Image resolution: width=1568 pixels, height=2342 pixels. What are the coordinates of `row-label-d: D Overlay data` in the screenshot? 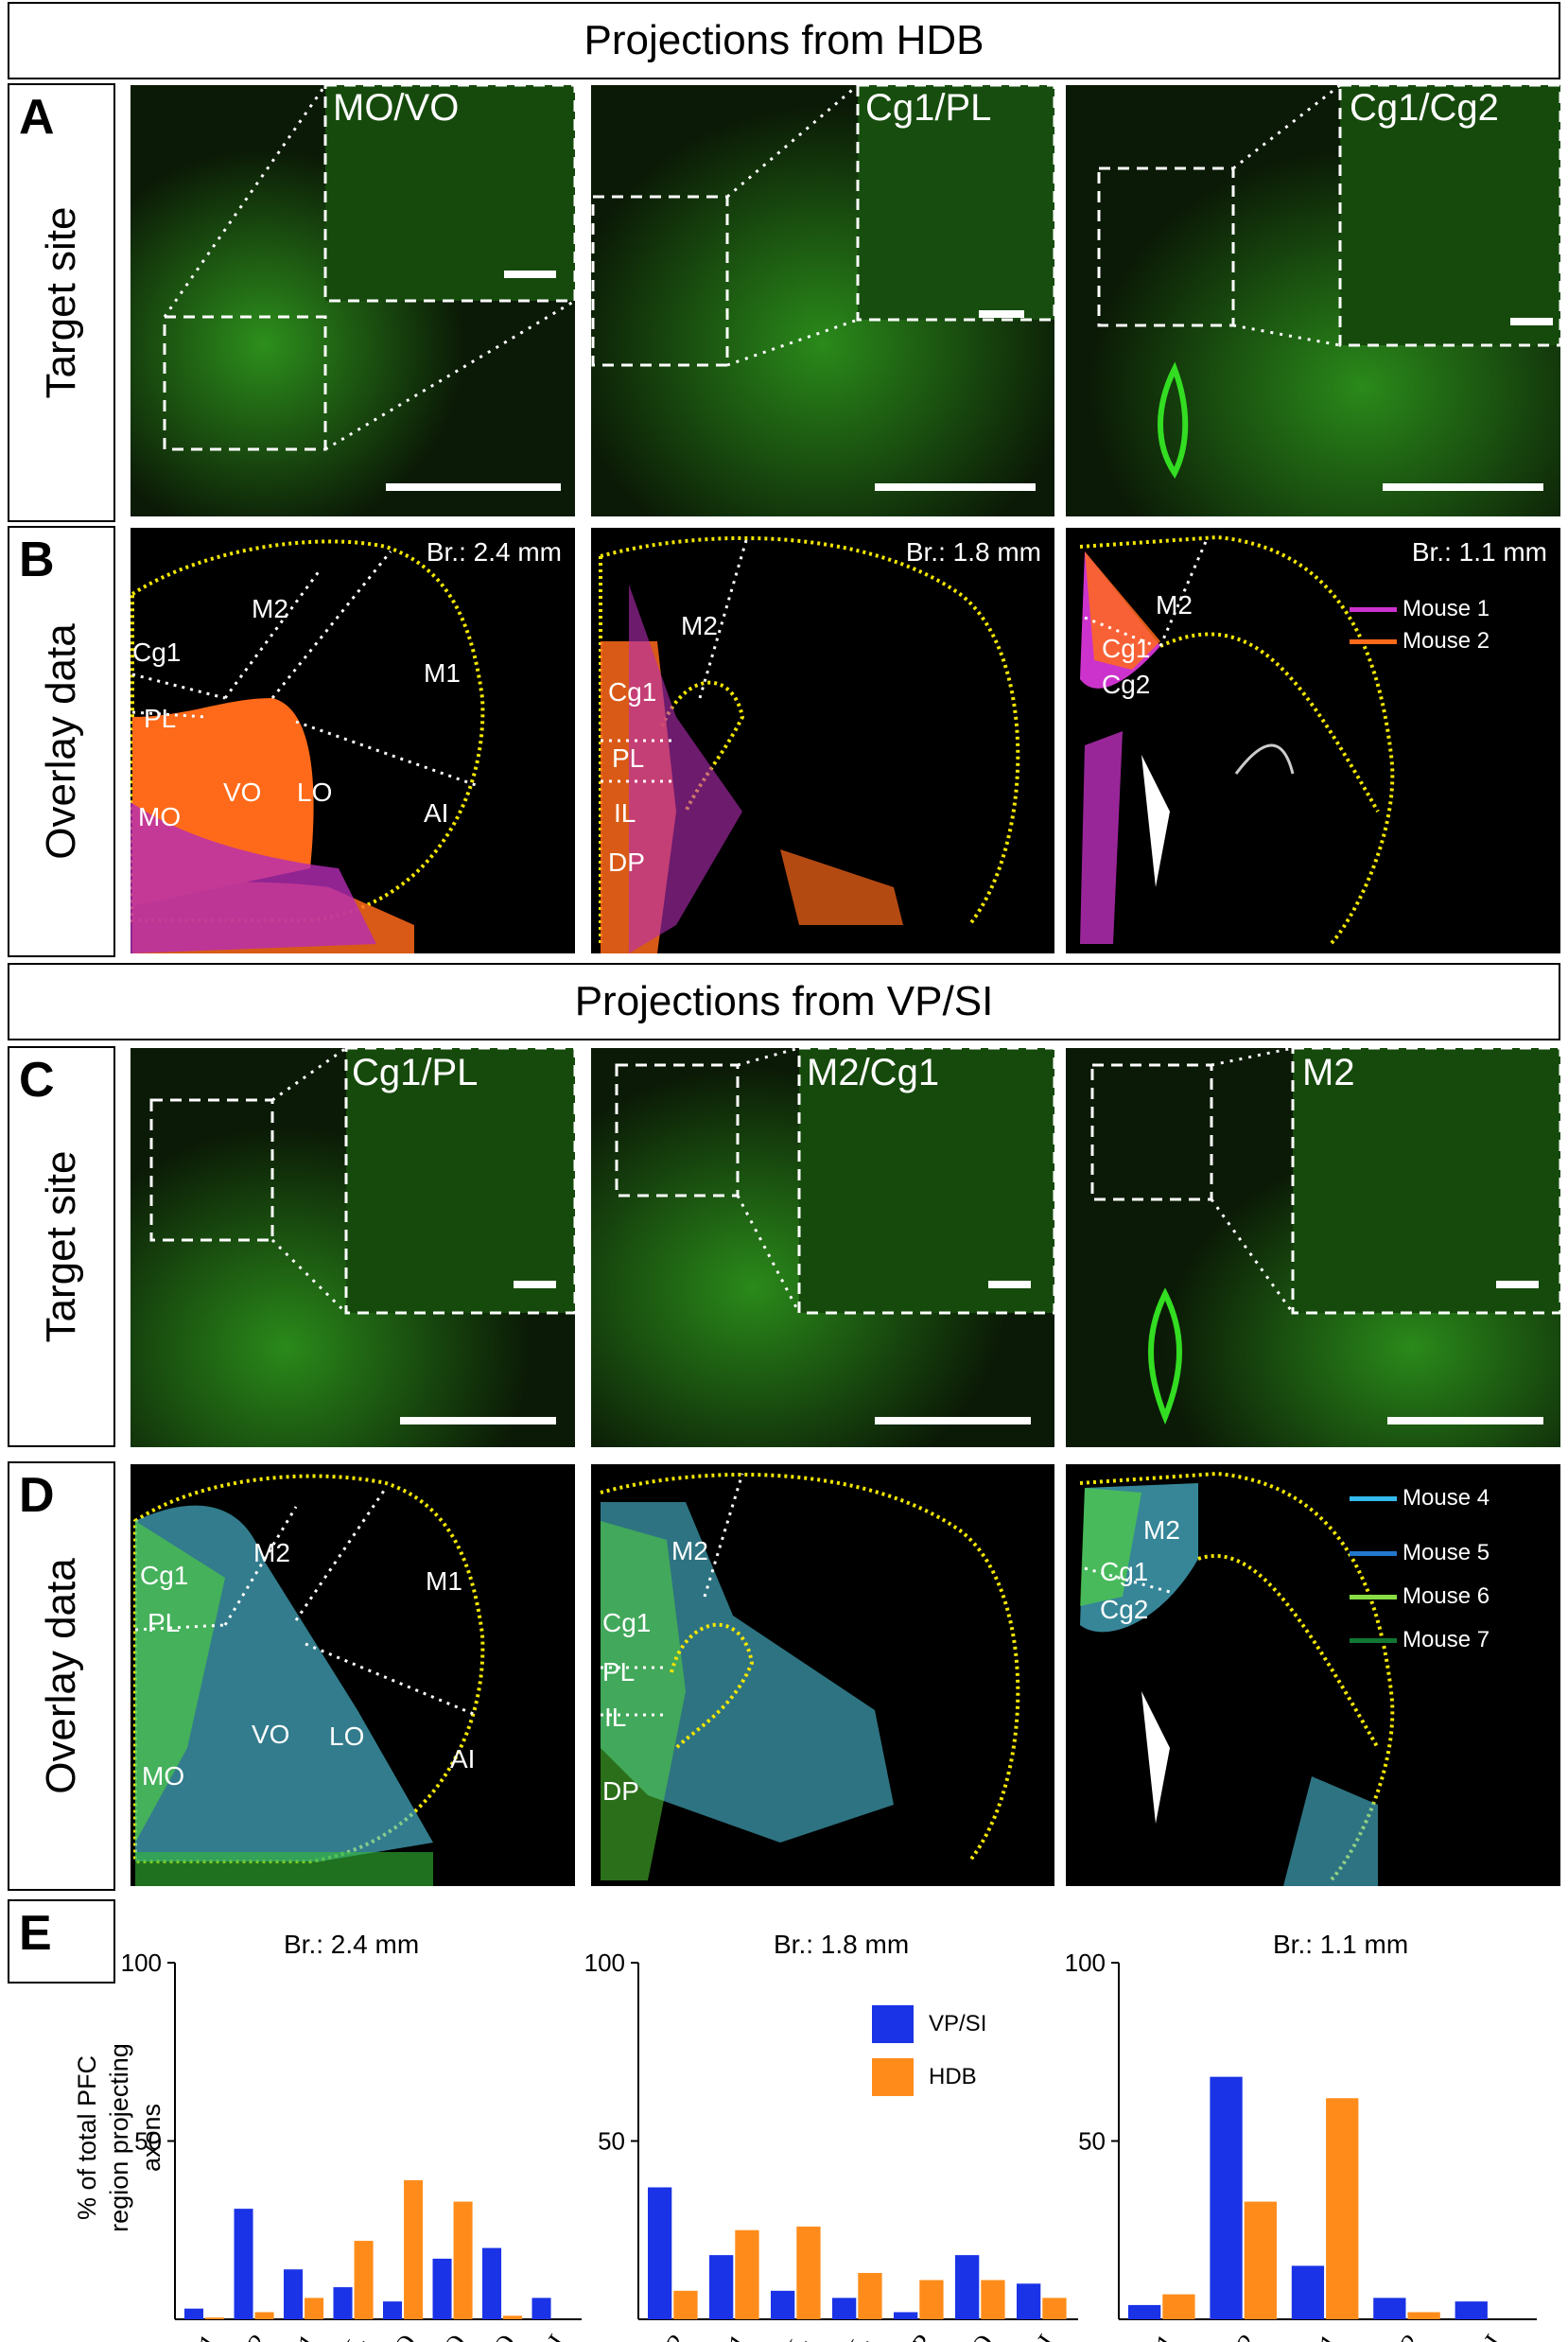 It's located at (61, 1676).